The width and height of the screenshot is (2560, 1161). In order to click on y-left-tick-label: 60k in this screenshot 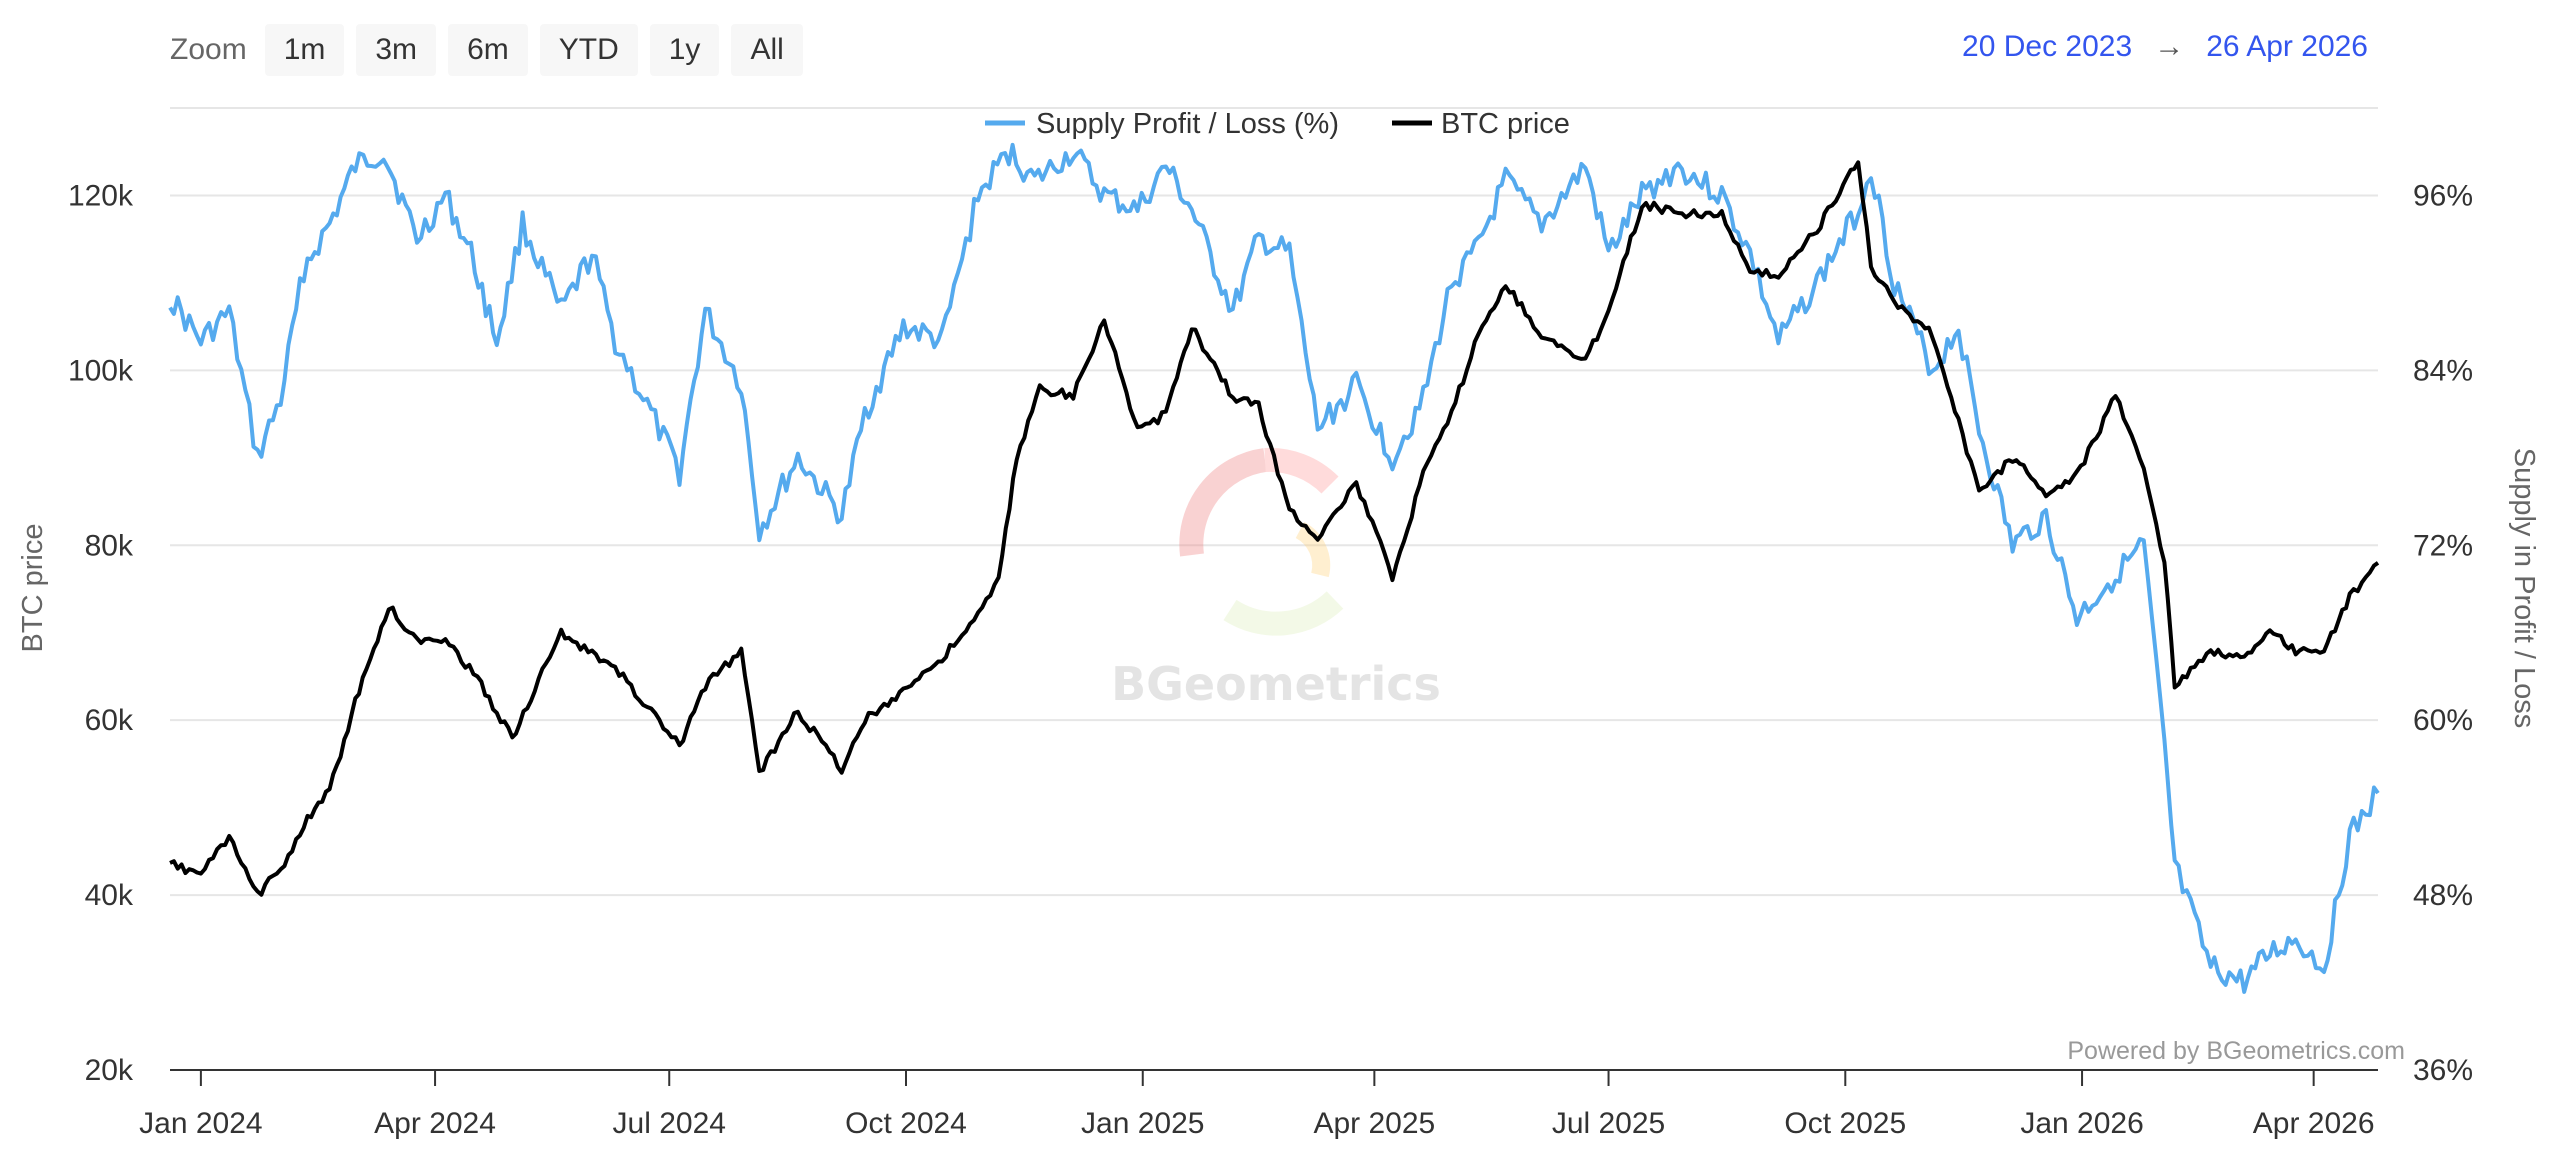, I will do `click(109, 720)`.